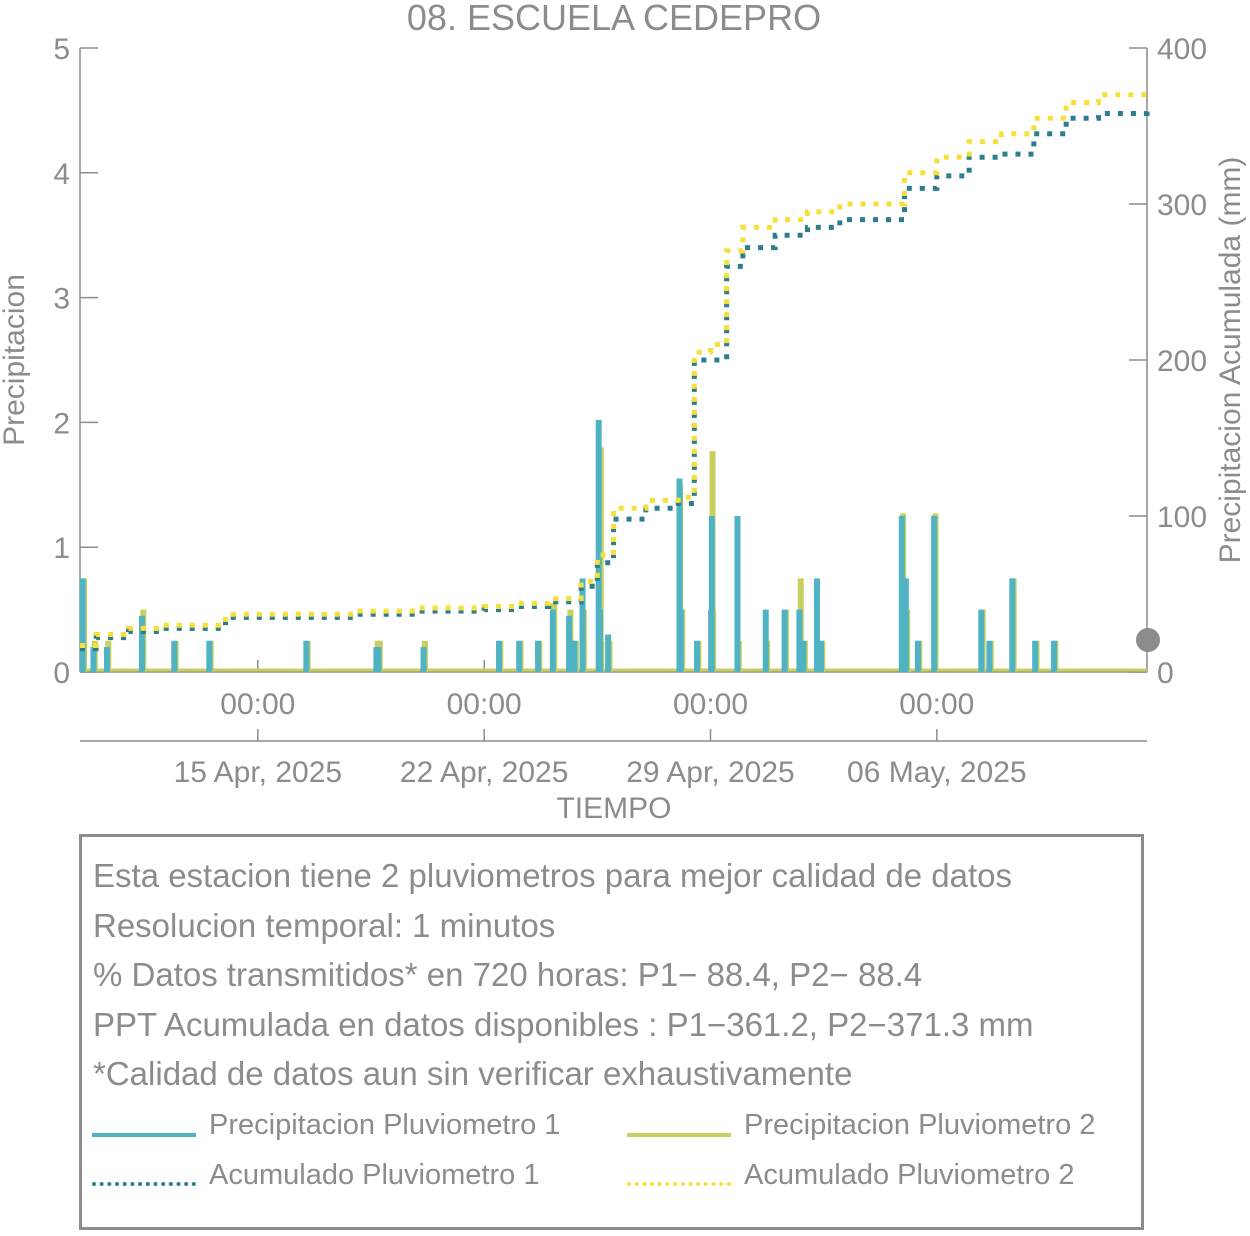 The image size is (1250, 1236). Describe the element at coordinates (61, 49) in the screenshot. I see `y-tick-label: 5` at that location.